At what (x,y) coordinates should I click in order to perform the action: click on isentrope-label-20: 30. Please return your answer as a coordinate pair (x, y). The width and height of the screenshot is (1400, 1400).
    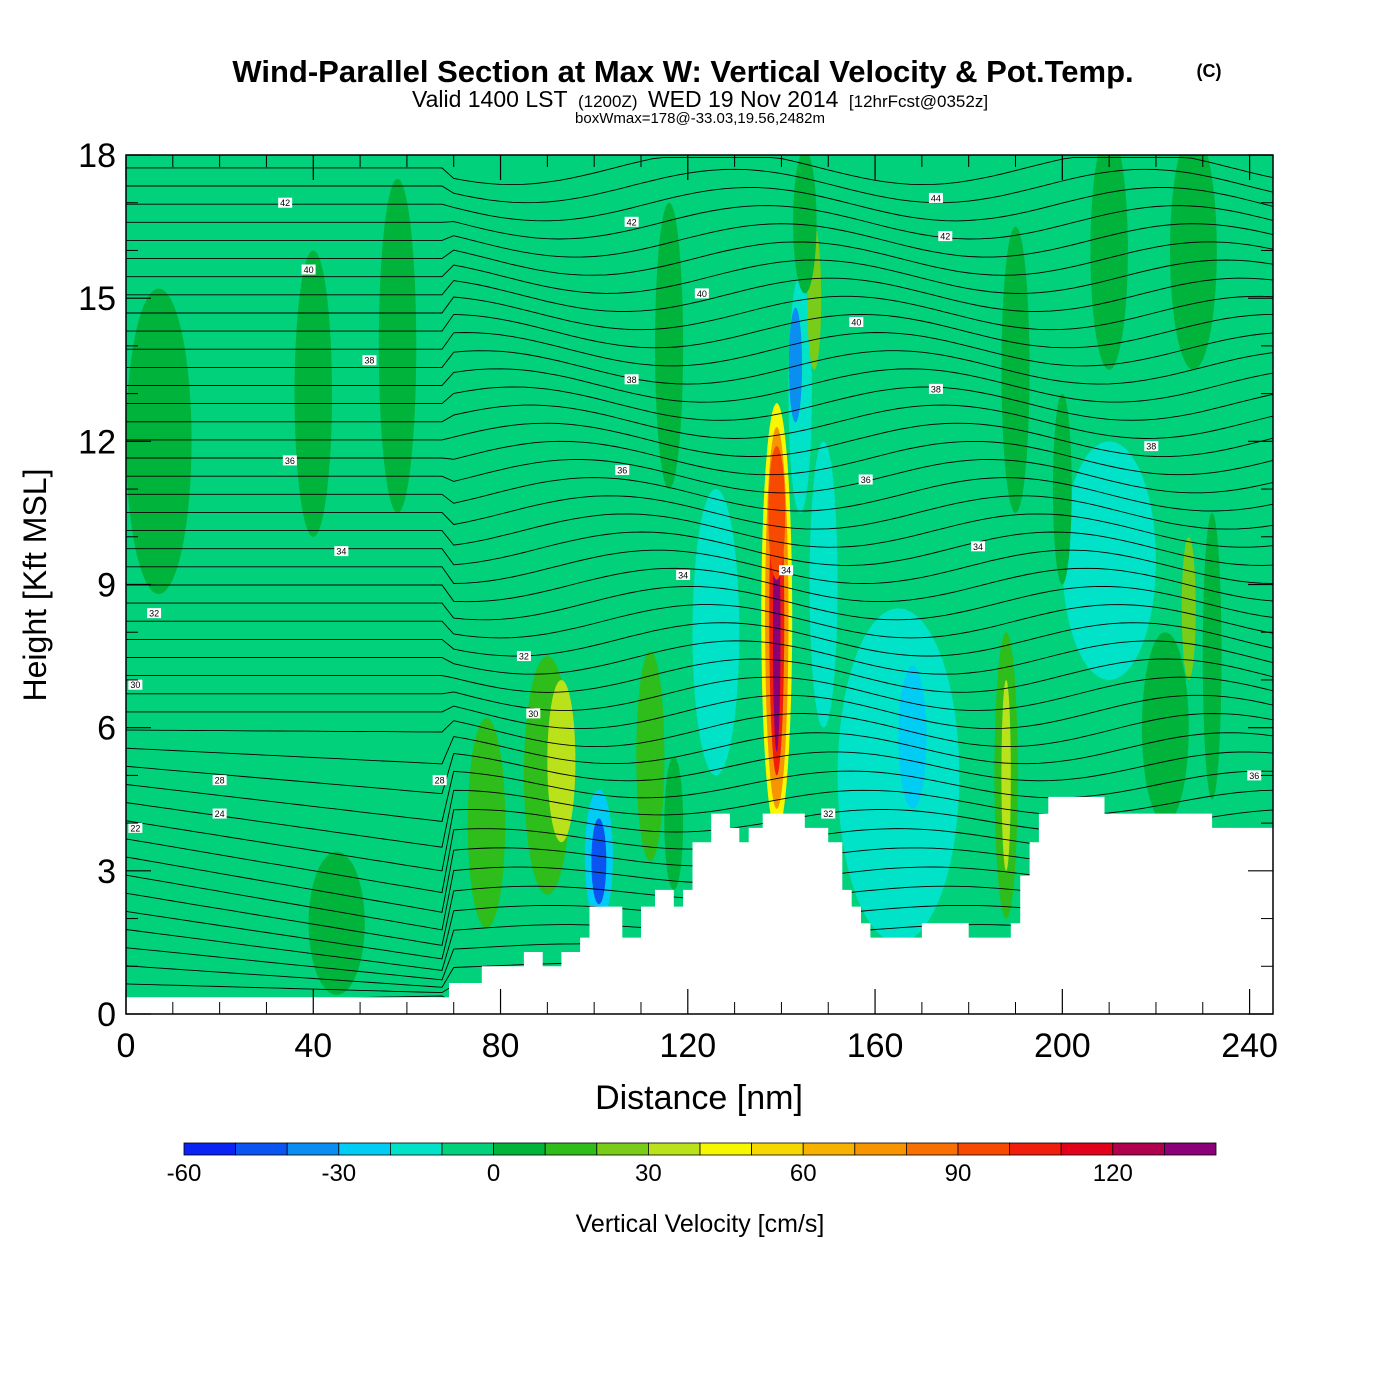
    Looking at the image, I should click on (135, 685).